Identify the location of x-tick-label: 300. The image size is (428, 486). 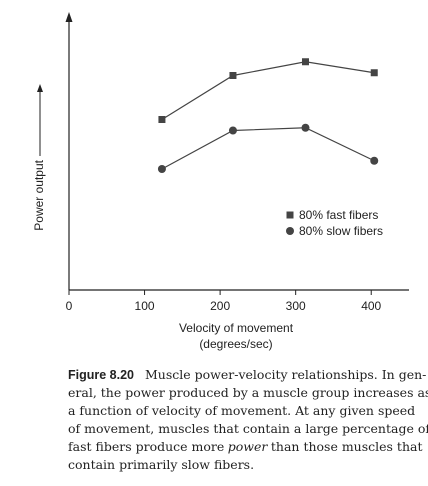
(296, 306).